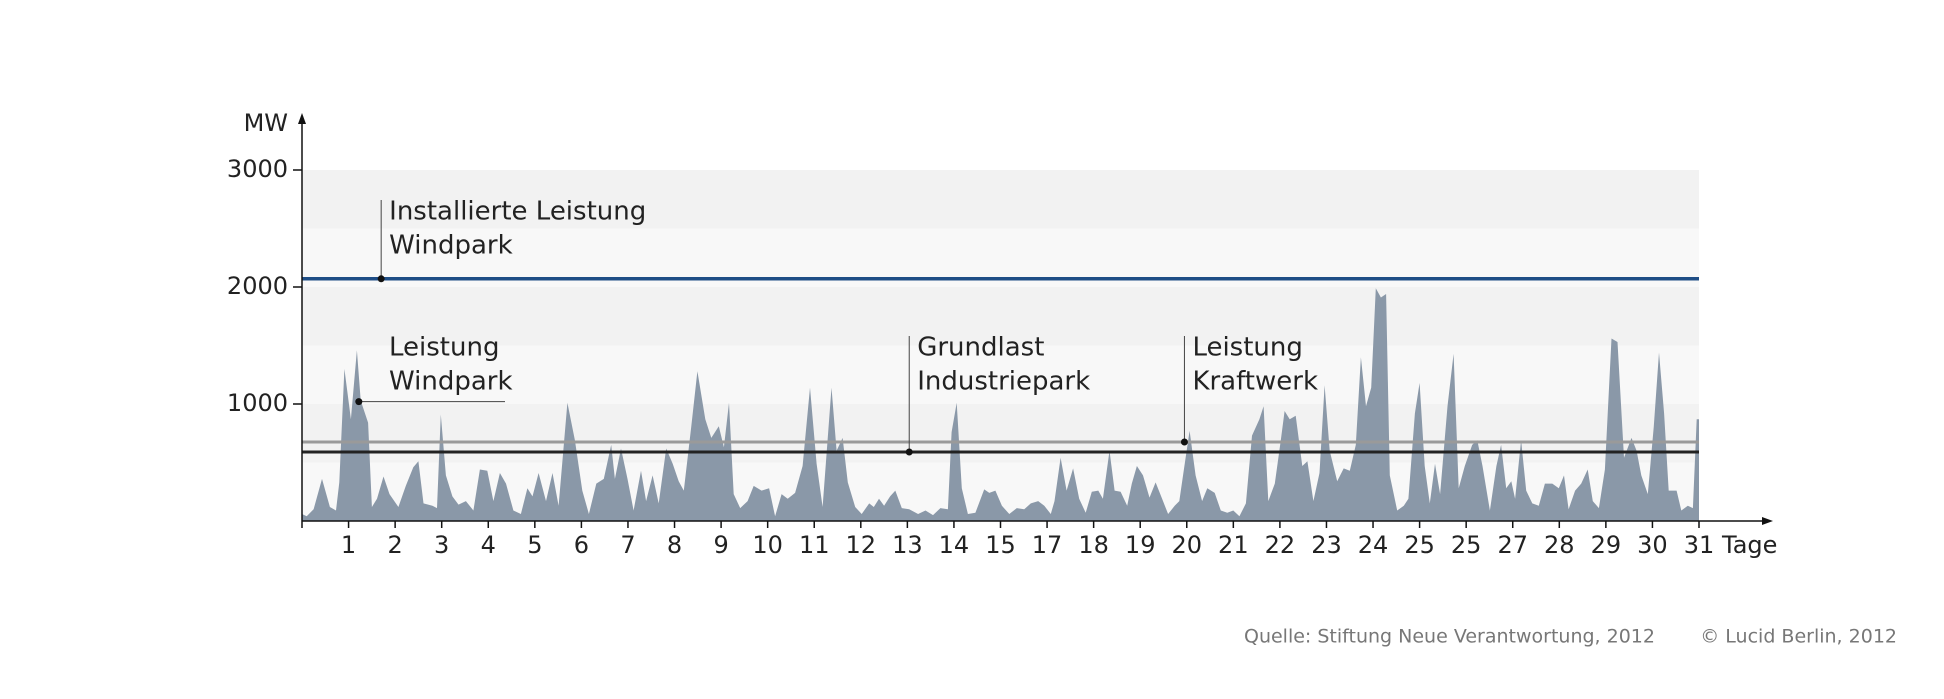 The height and width of the screenshot is (699, 1944). What do you see at coordinates (1798, 637) in the screenshot?
I see `credit: © Lucid Berlin, 2012` at bounding box center [1798, 637].